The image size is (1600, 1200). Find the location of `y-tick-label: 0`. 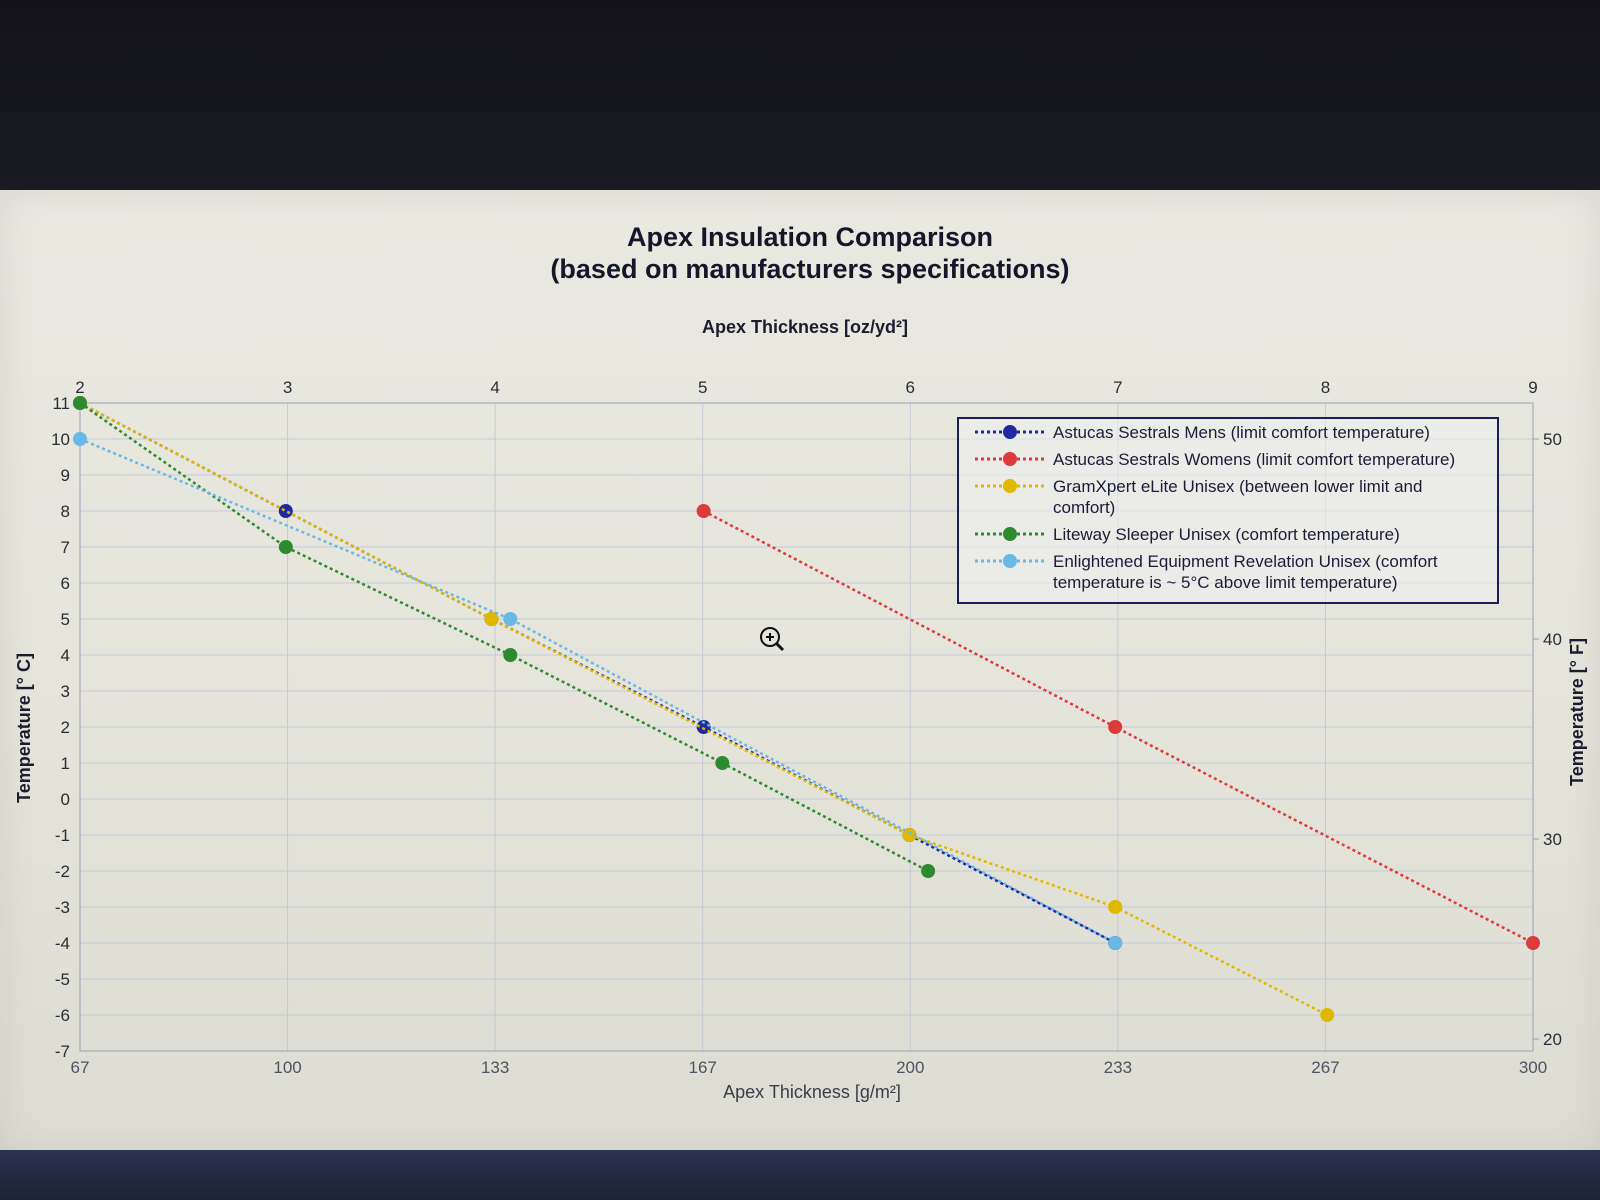

y-tick-label: 0 is located at coordinates (65, 799).